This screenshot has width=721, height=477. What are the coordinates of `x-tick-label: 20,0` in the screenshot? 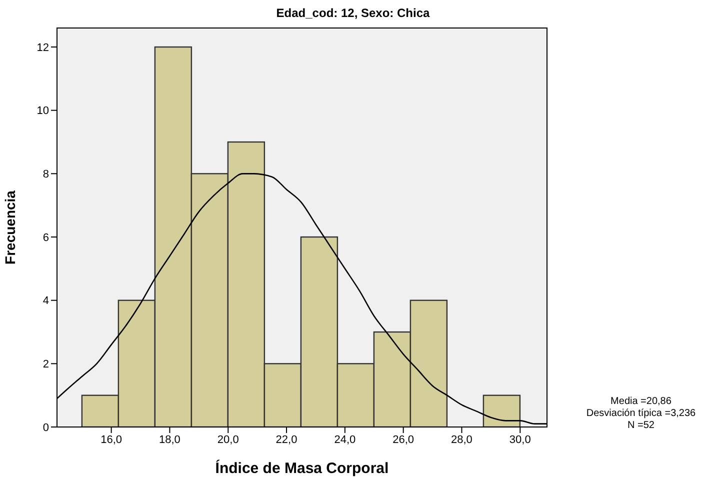 It's located at (228, 440).